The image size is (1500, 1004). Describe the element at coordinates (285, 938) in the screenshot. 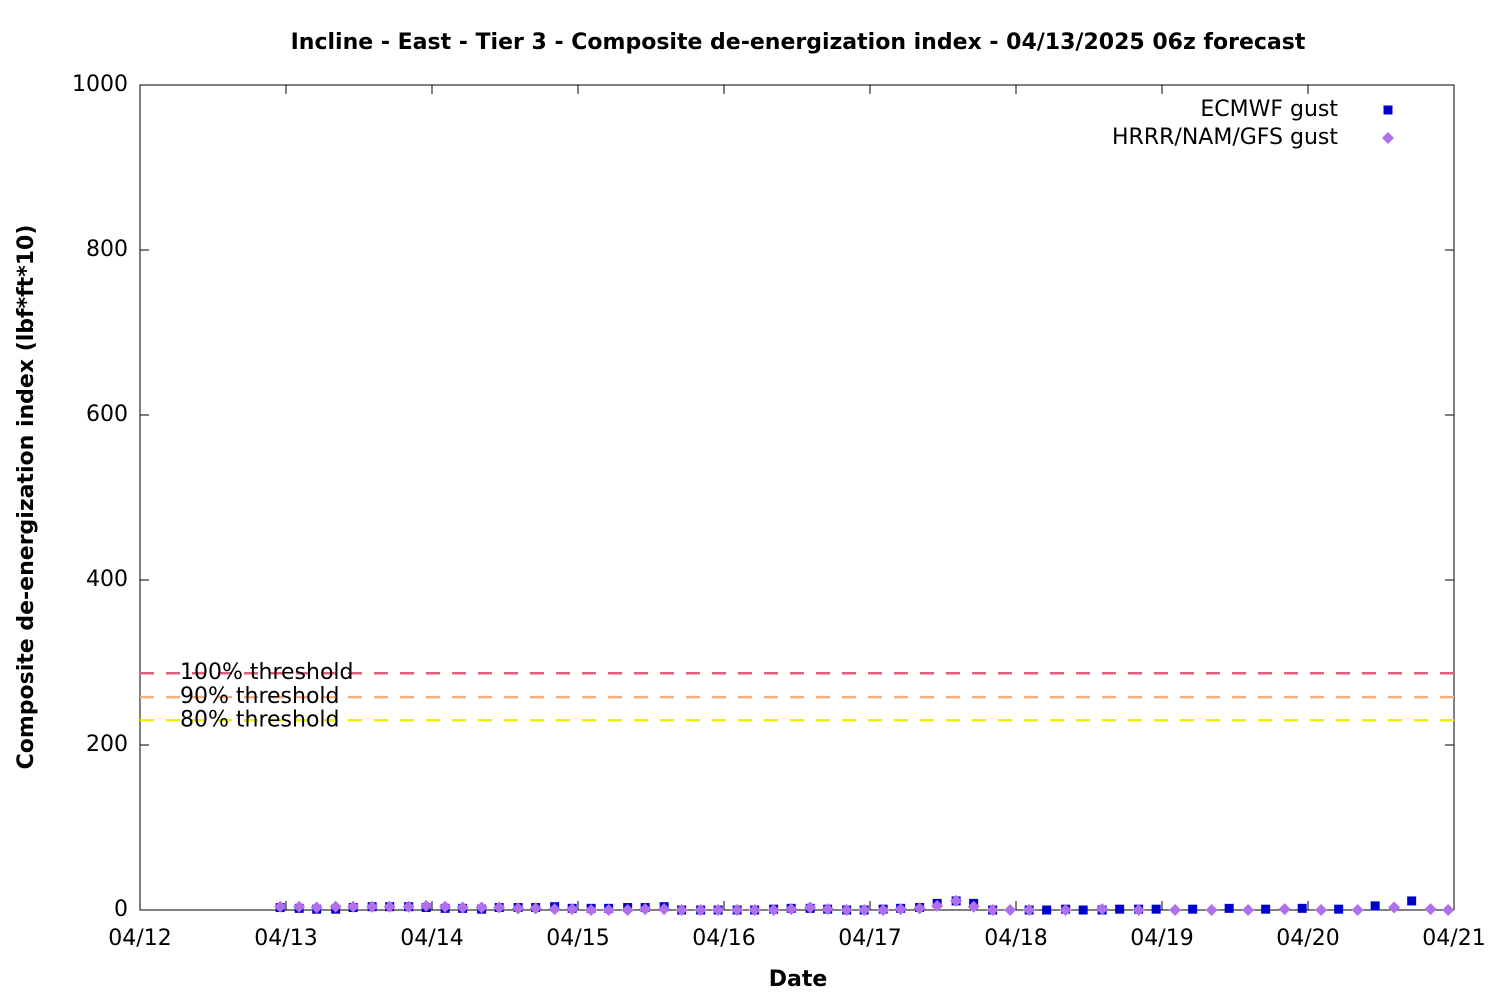

I see `x-tick-label: 04/13` at that location.